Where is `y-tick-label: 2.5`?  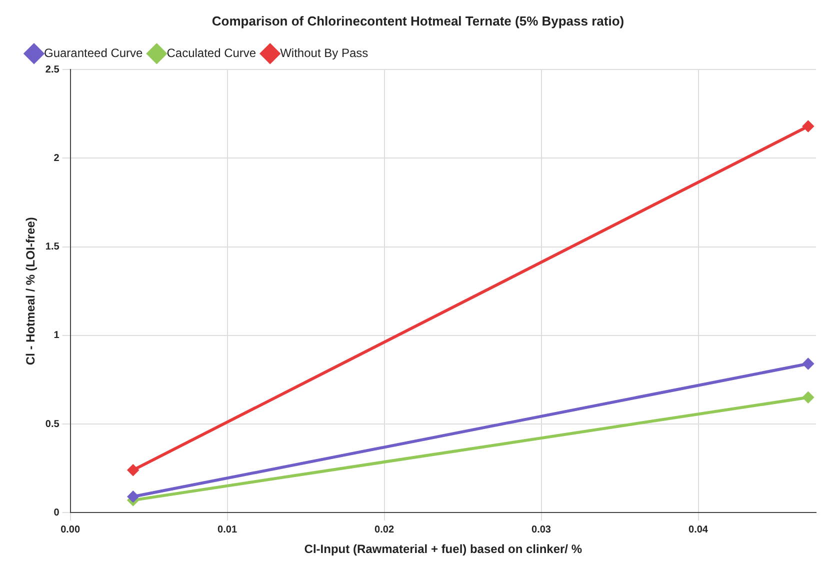 y-tick-label: 2.5 is located at coordinates (52, 70).